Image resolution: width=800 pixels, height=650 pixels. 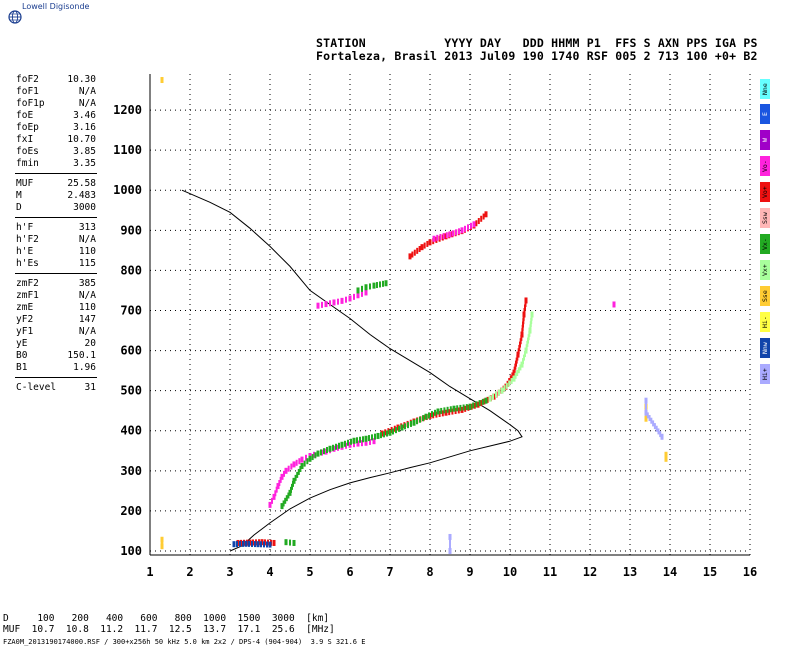 I want to click on legend-item: Vo+, so click(x=765, y=192).